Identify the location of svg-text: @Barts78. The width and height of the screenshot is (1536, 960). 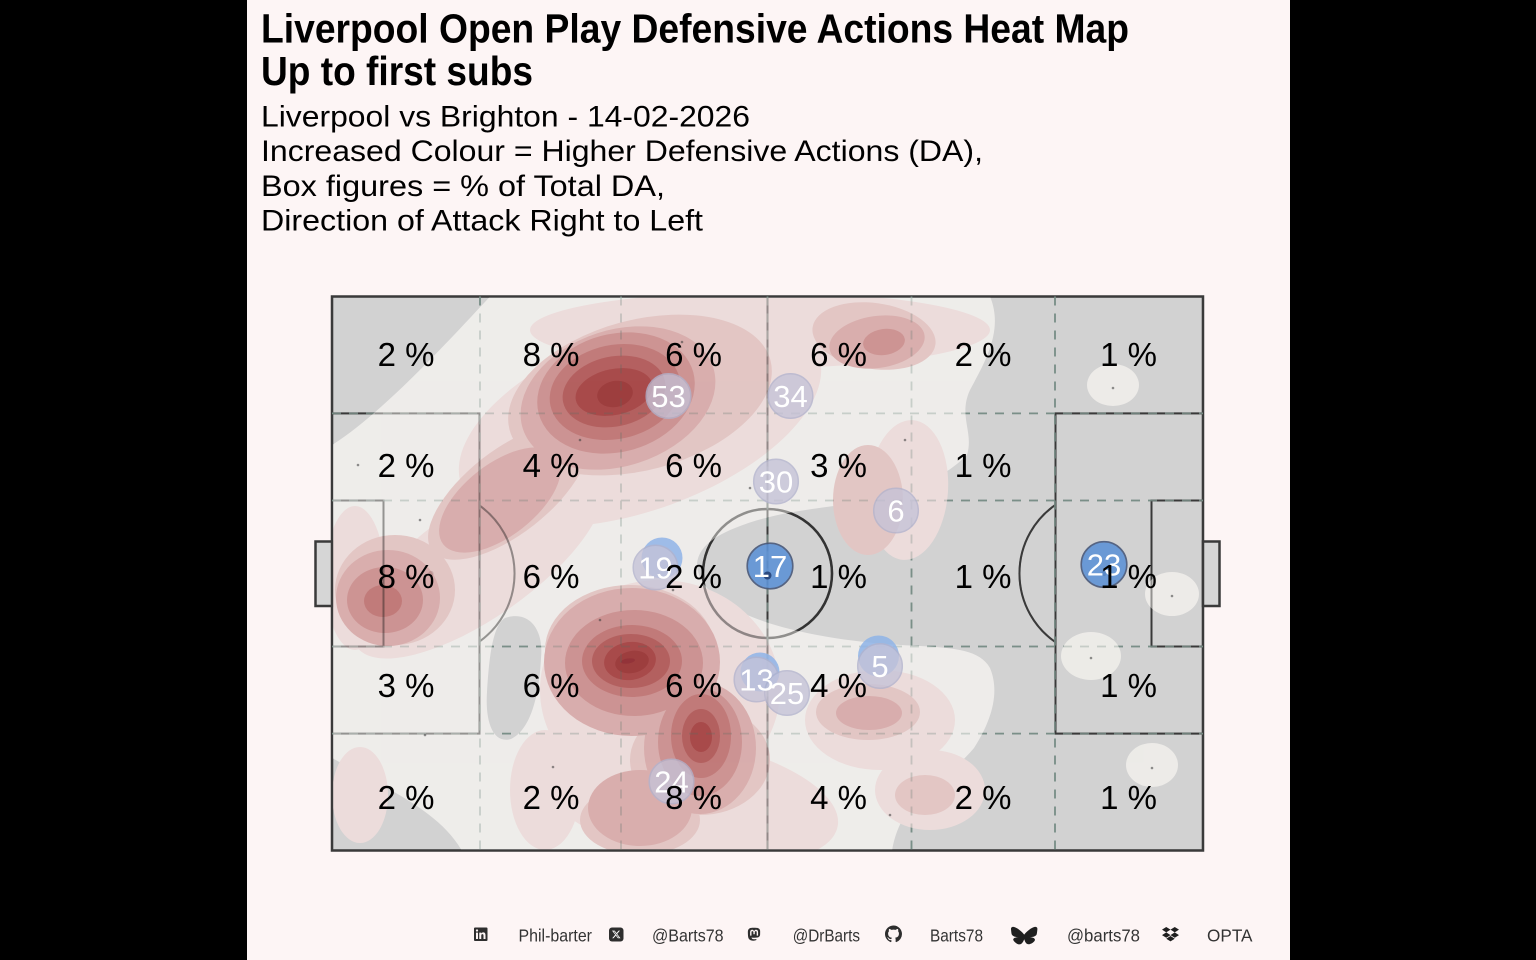
(688, 936).